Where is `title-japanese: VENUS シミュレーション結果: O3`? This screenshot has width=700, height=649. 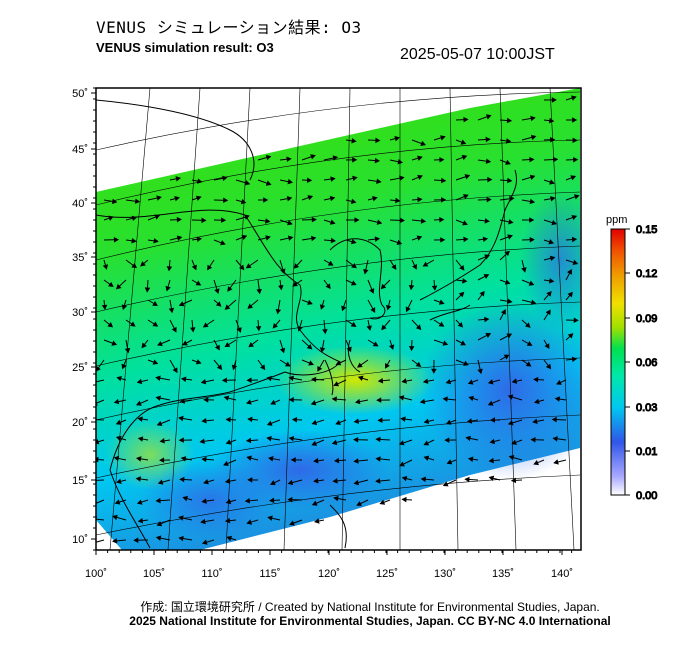
title-japanese: VENUS シミュレーション結果: O3 is located at coordinates (229, 27).